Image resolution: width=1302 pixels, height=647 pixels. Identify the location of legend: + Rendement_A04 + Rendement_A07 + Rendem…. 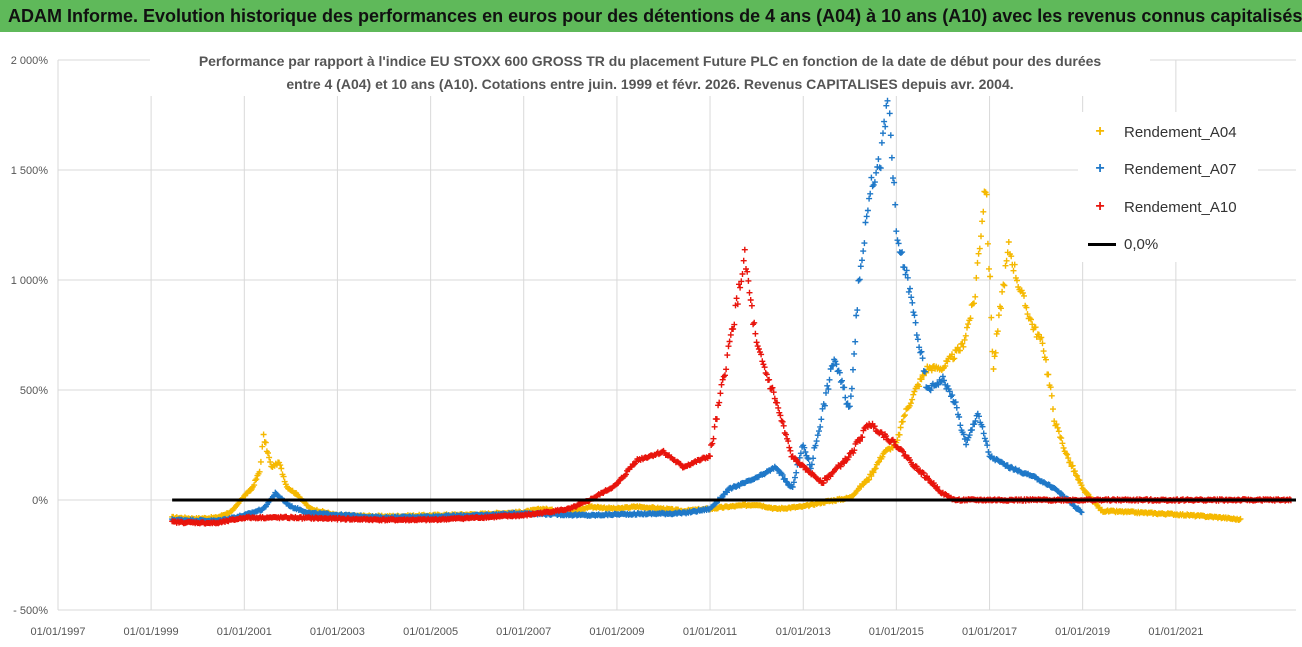
(1168, 187).